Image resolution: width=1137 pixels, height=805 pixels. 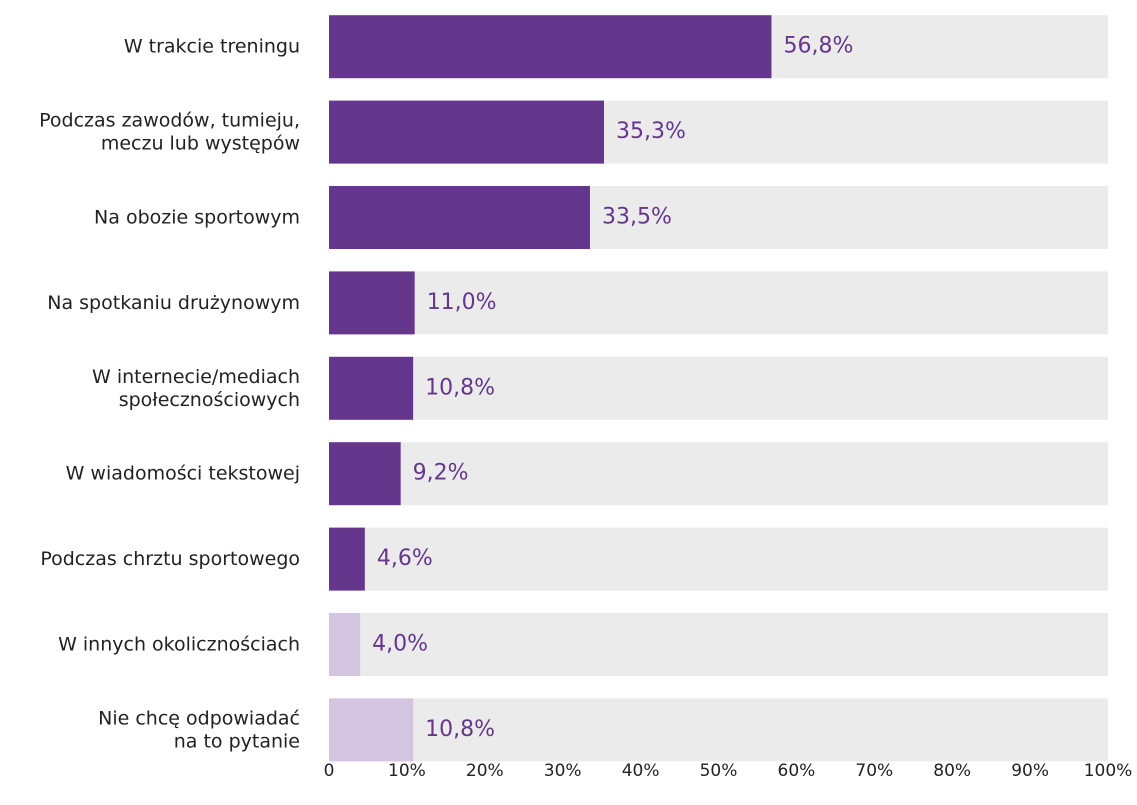 I want to click on x-tick-label: 90%, so click(x=1030, y=771).